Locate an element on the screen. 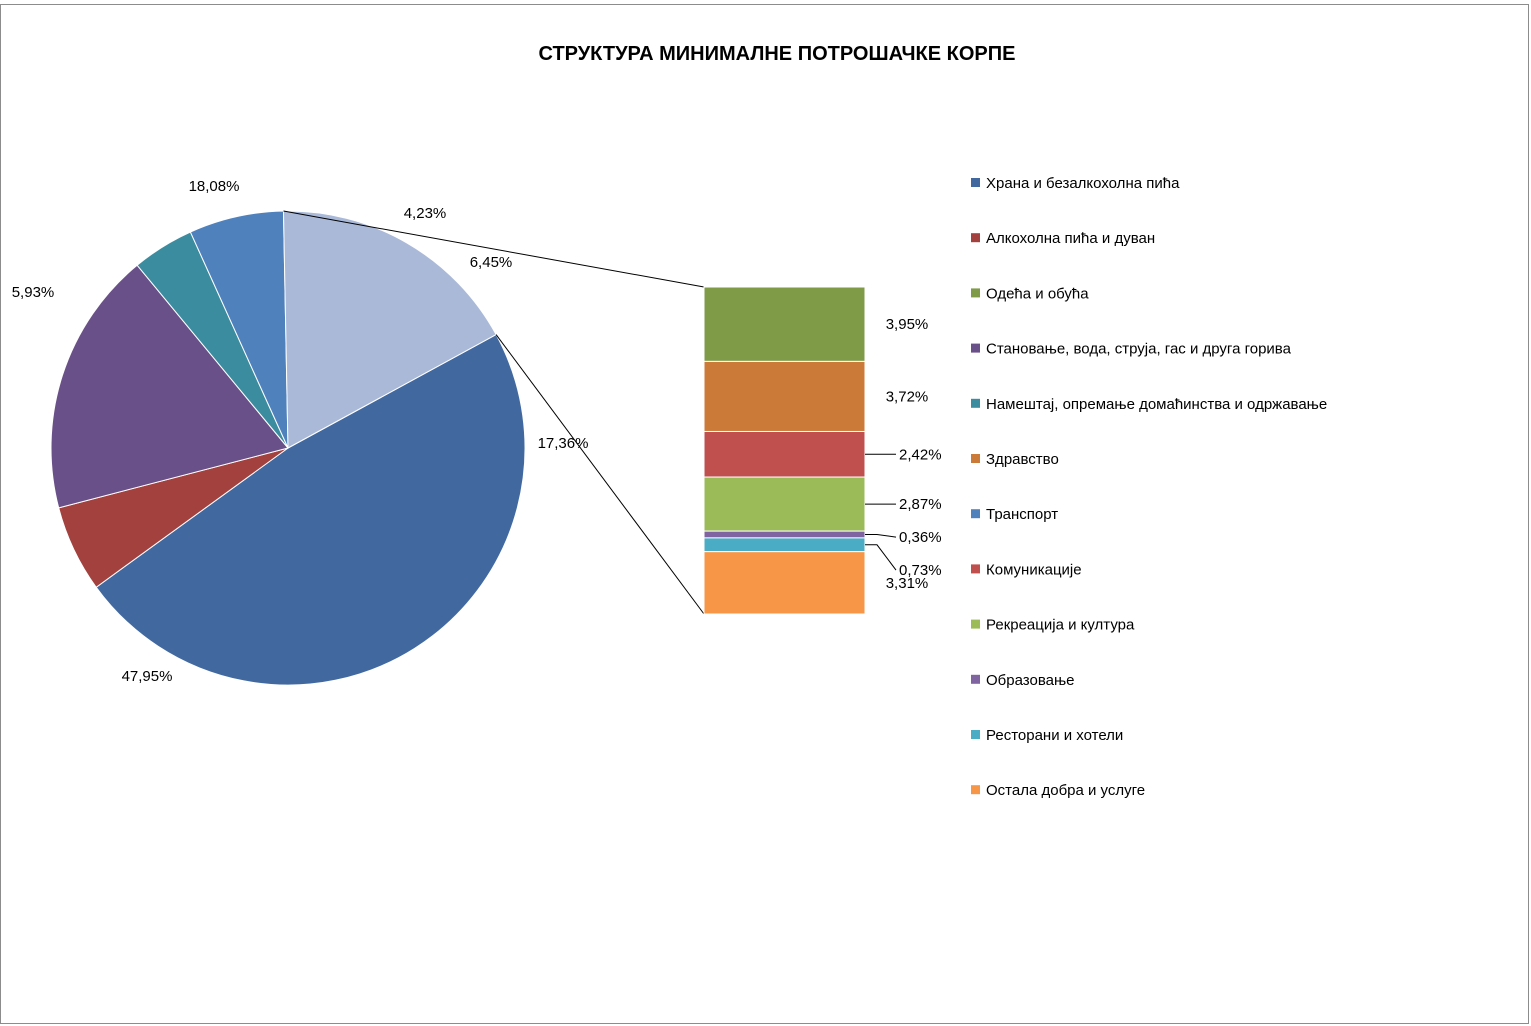 This screenshot has height=1026, width=1531. legend-label: Транспорт is located at coordinates (1022, 514).